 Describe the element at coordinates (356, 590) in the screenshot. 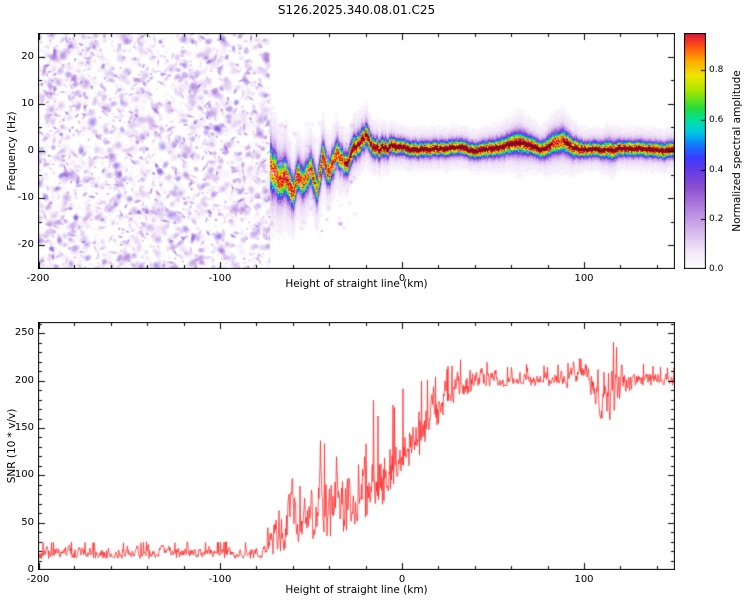

I see `snr-x-axis-label: Height of straight line (km)` at that location.